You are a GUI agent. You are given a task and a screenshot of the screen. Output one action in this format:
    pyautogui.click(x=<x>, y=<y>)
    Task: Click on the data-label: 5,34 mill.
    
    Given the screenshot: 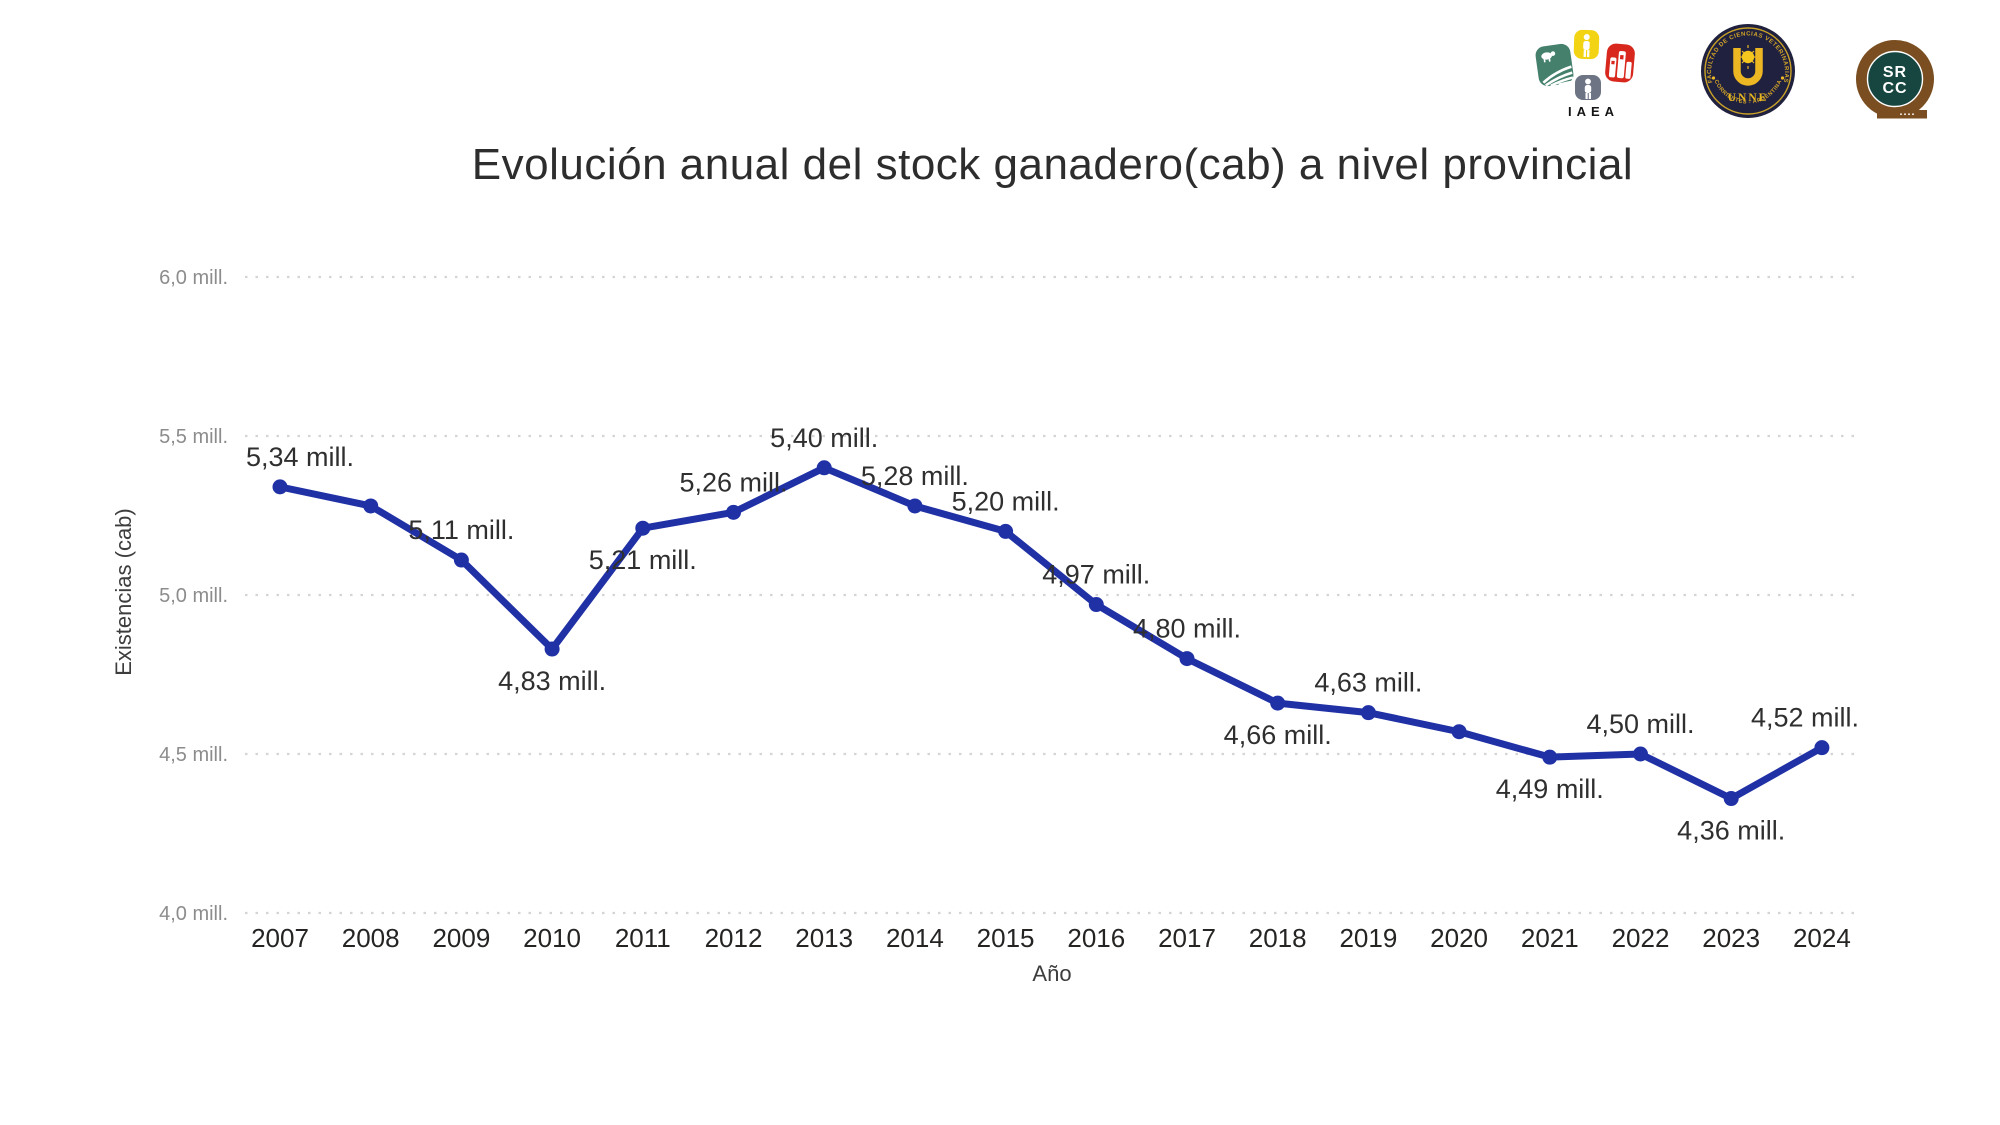 What is the action you would take?
    pyautogui.click(x=300, y=457)
    